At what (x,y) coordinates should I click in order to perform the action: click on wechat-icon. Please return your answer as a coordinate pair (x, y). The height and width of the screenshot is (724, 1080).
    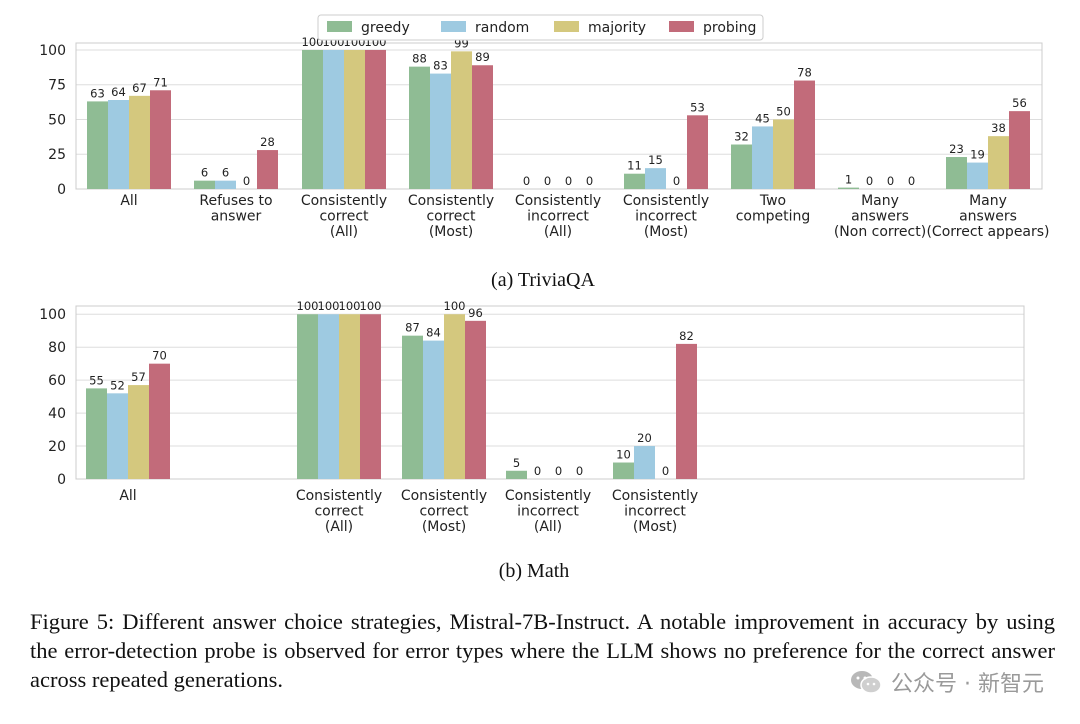
    Looking at the image, I should click on (866, 682).